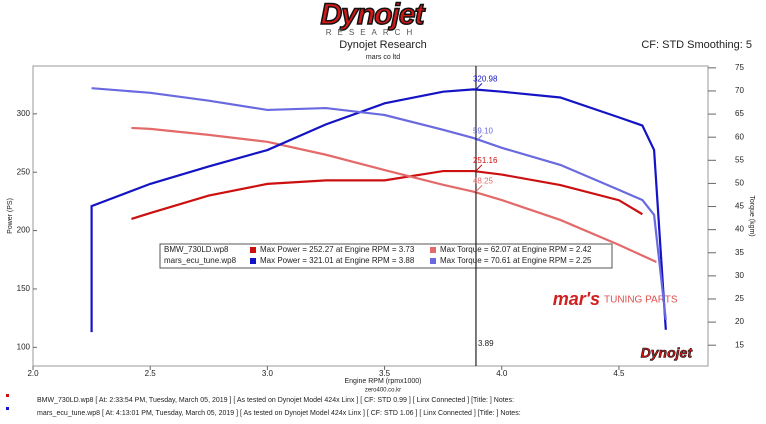  Describe the element at coordinates (24, 113) in the screenshot. I see `y-tick-label: 300` at that location.